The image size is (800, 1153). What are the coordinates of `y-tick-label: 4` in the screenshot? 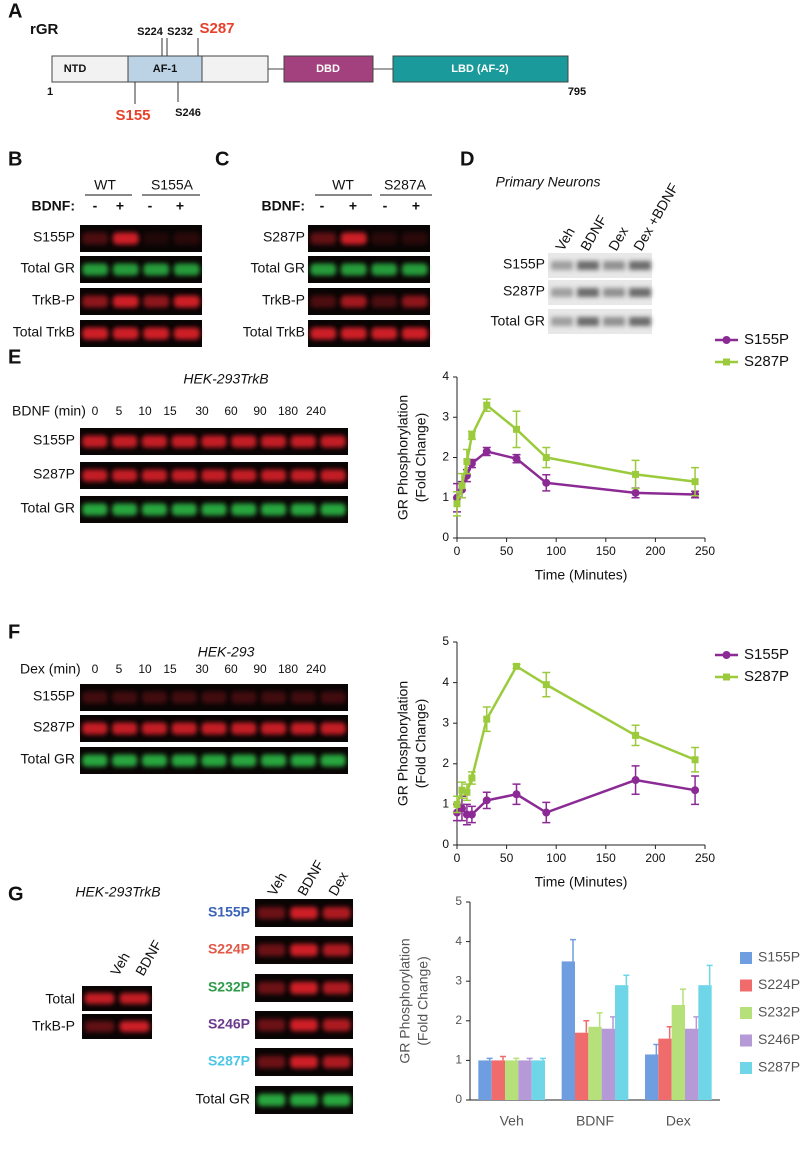 It's located at (458, 941).